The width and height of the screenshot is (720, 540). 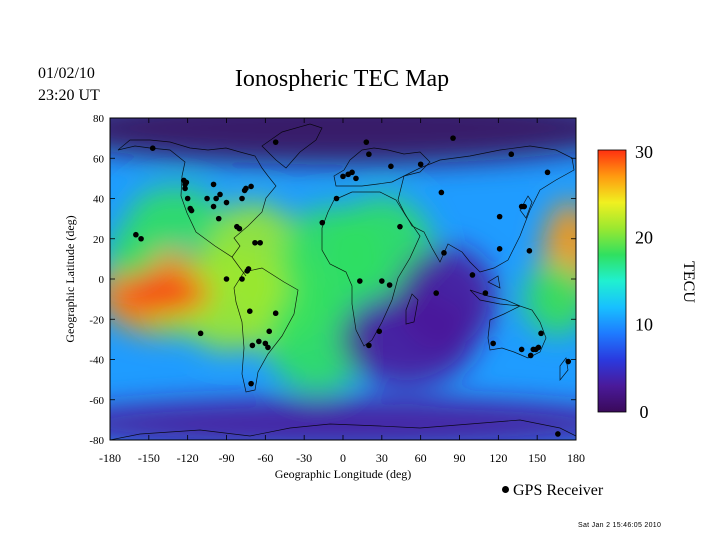 I want to click on coast-japan, so click(x=526, y=207).